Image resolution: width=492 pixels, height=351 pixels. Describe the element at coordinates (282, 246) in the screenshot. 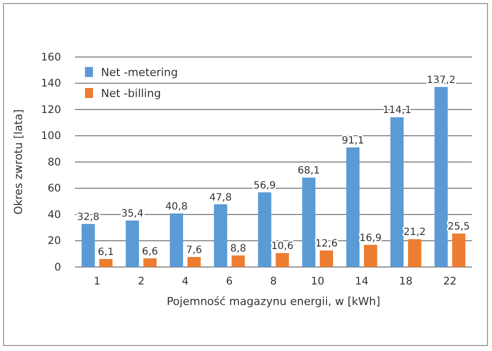

I see `data-label: 10,6` at that location.